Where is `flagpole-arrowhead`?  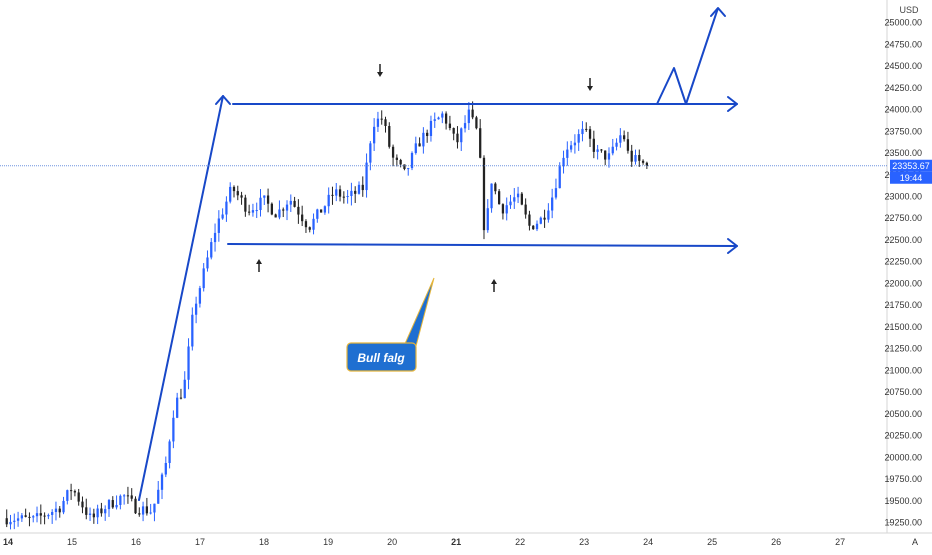 flagpole-arrowhead is located at coordinates (223, 100).